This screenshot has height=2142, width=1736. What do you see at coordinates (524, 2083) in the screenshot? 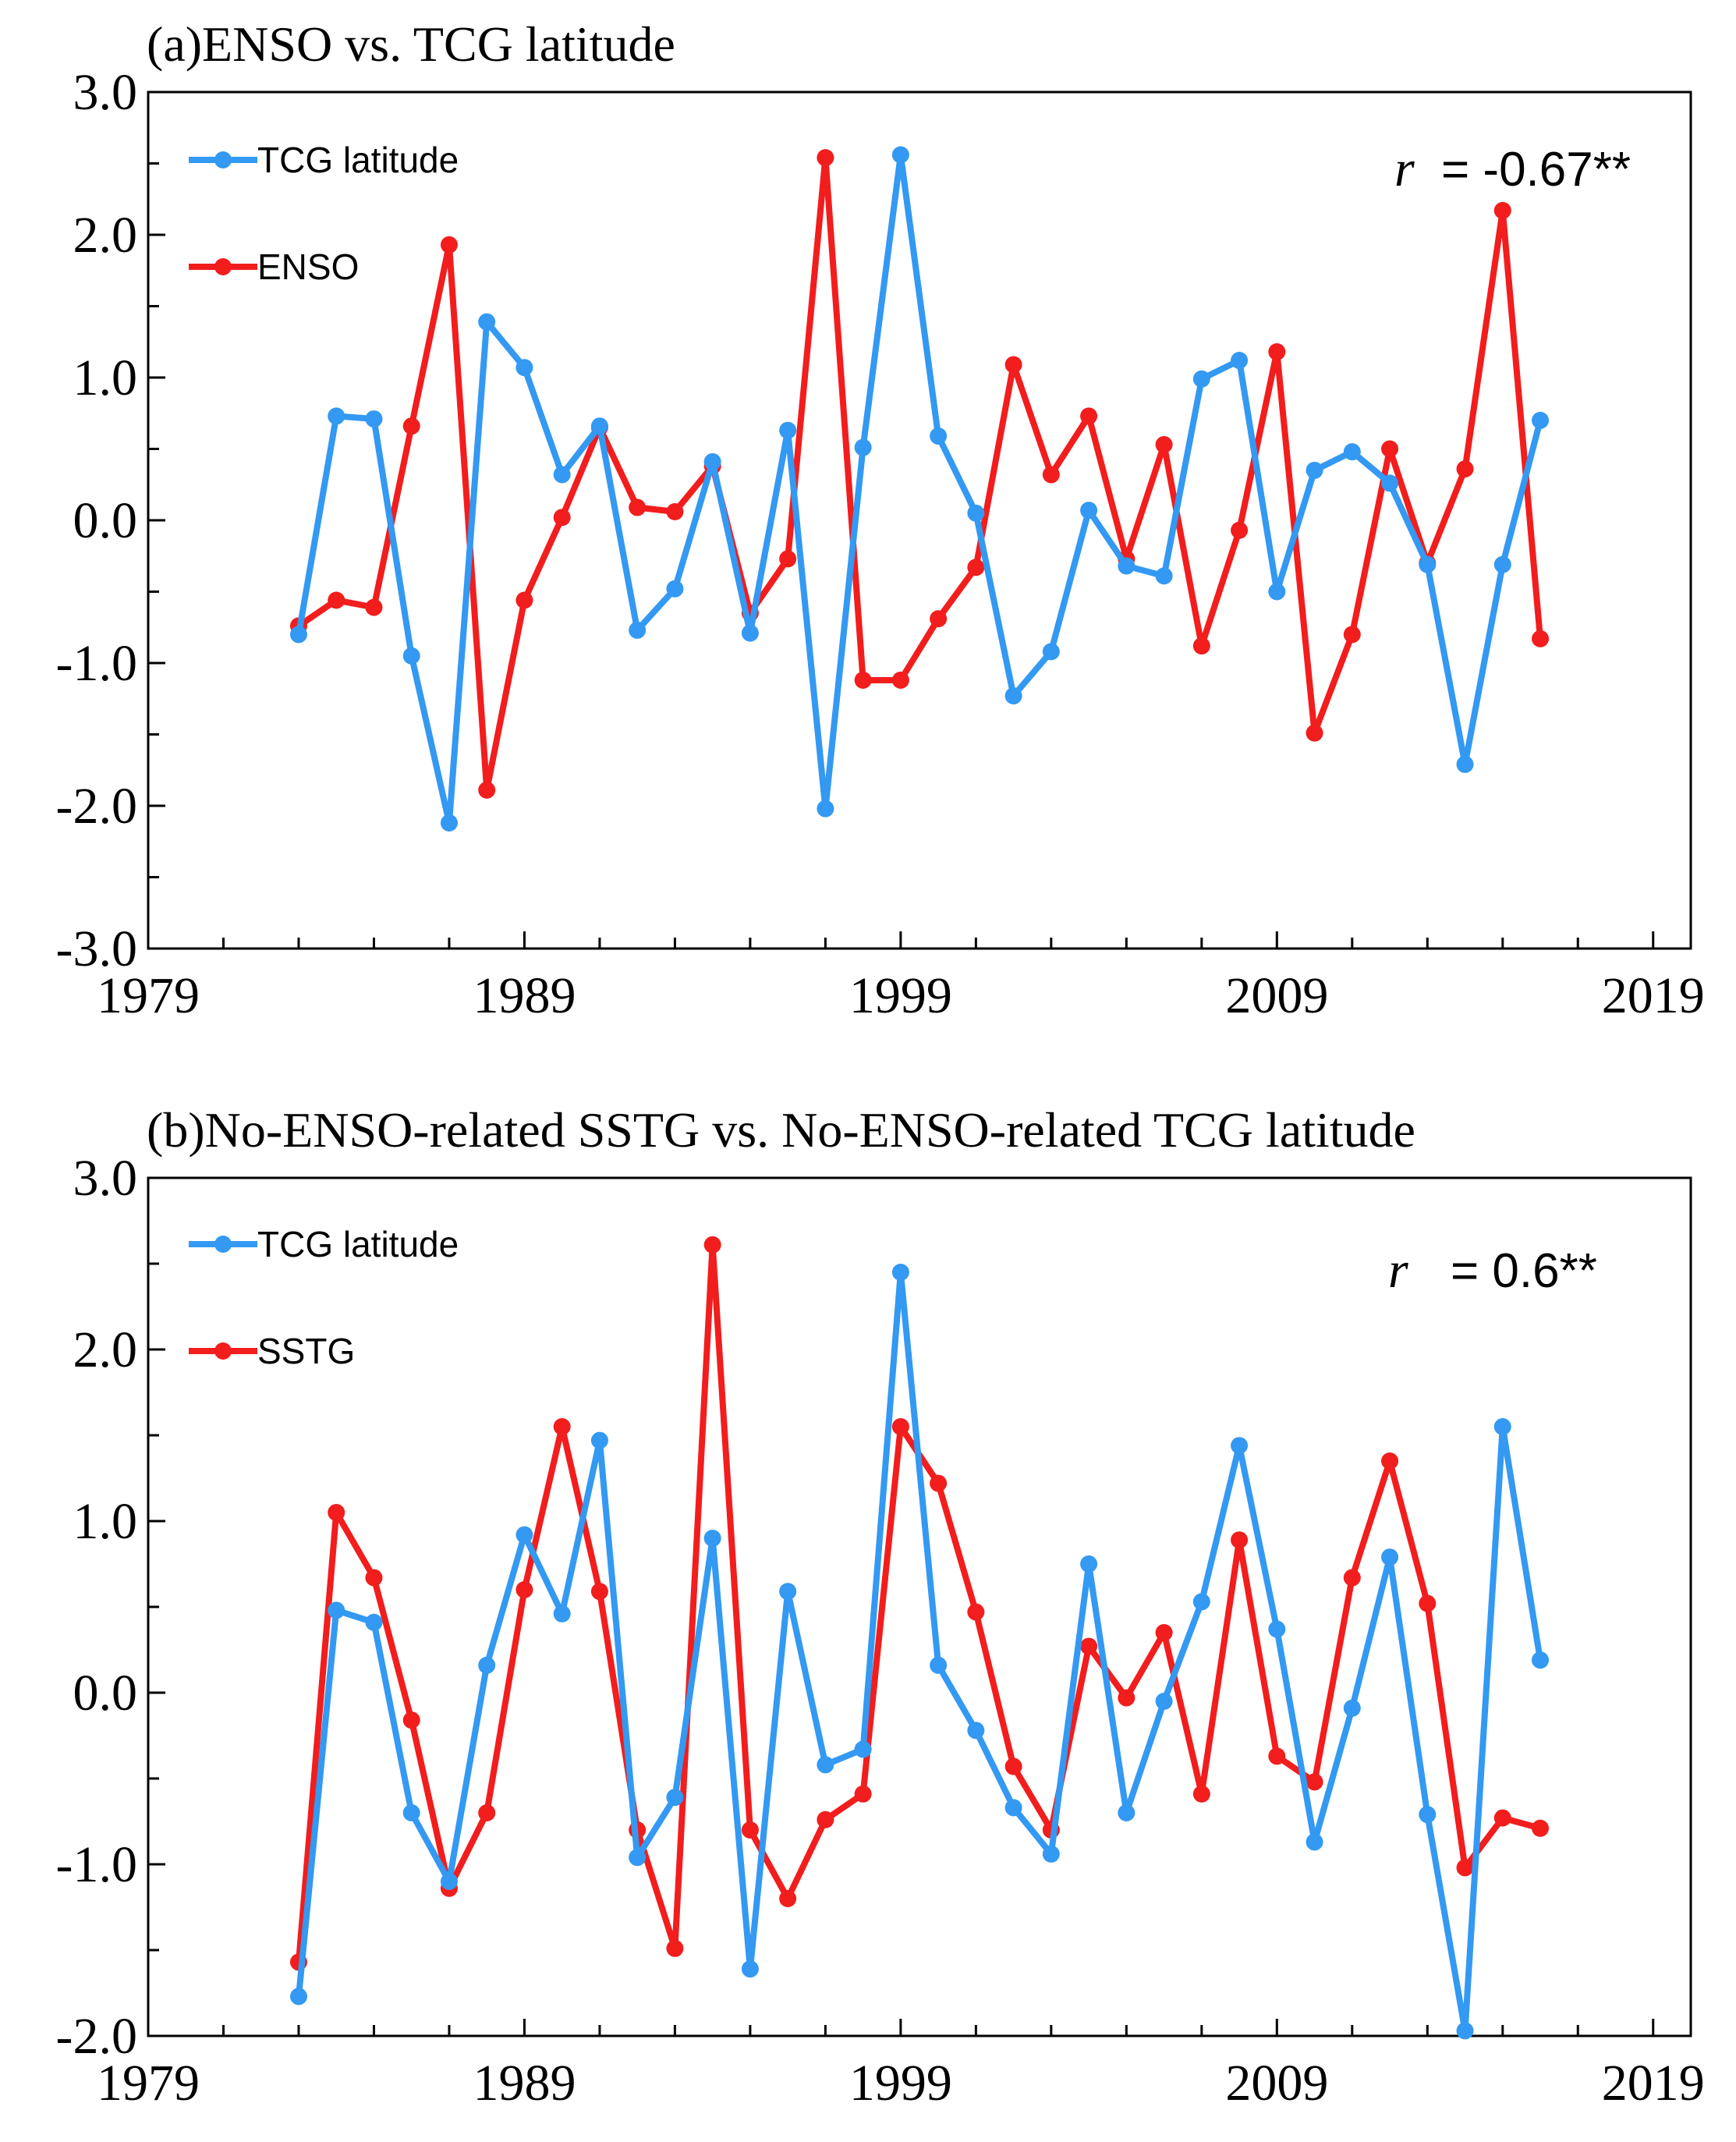
I see `x-tick-label: 1989` at bounding box center [524, 2083].